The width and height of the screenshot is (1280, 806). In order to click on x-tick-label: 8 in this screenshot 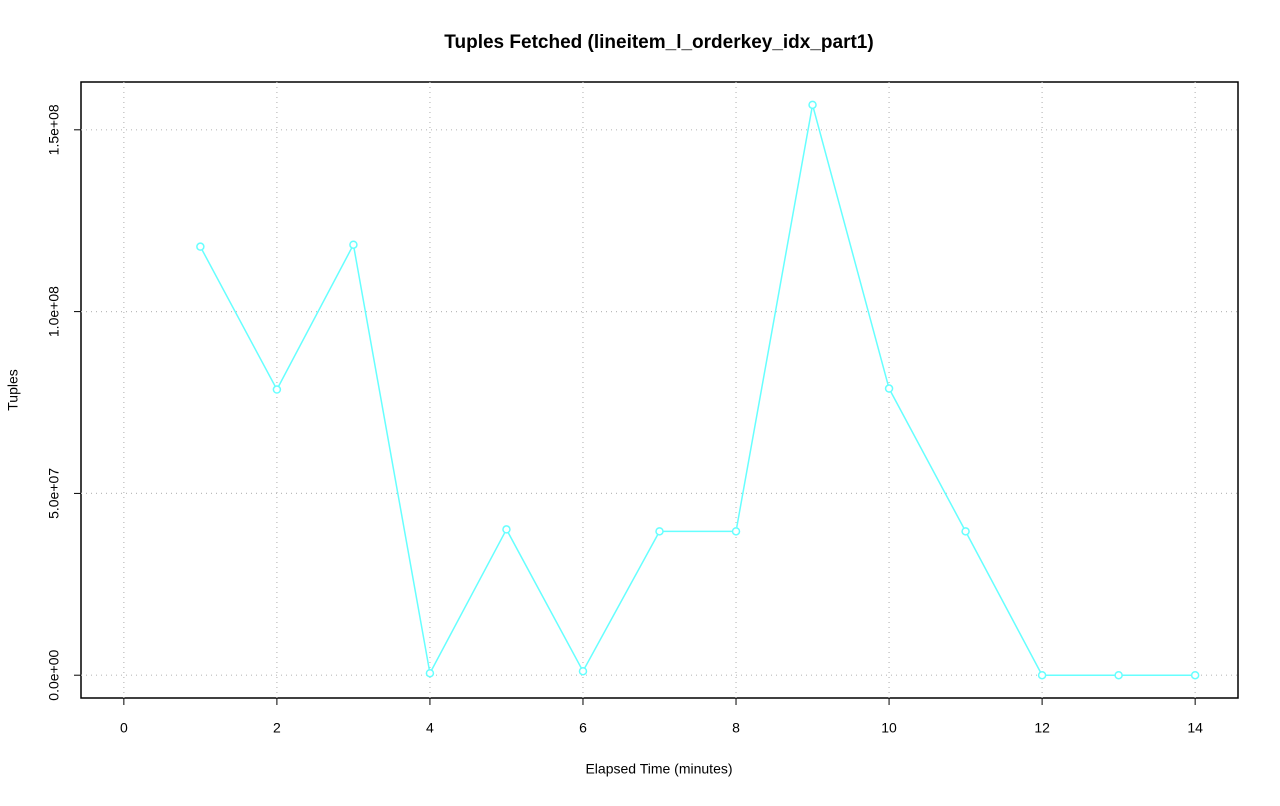, I will do `click(736, 728)`.